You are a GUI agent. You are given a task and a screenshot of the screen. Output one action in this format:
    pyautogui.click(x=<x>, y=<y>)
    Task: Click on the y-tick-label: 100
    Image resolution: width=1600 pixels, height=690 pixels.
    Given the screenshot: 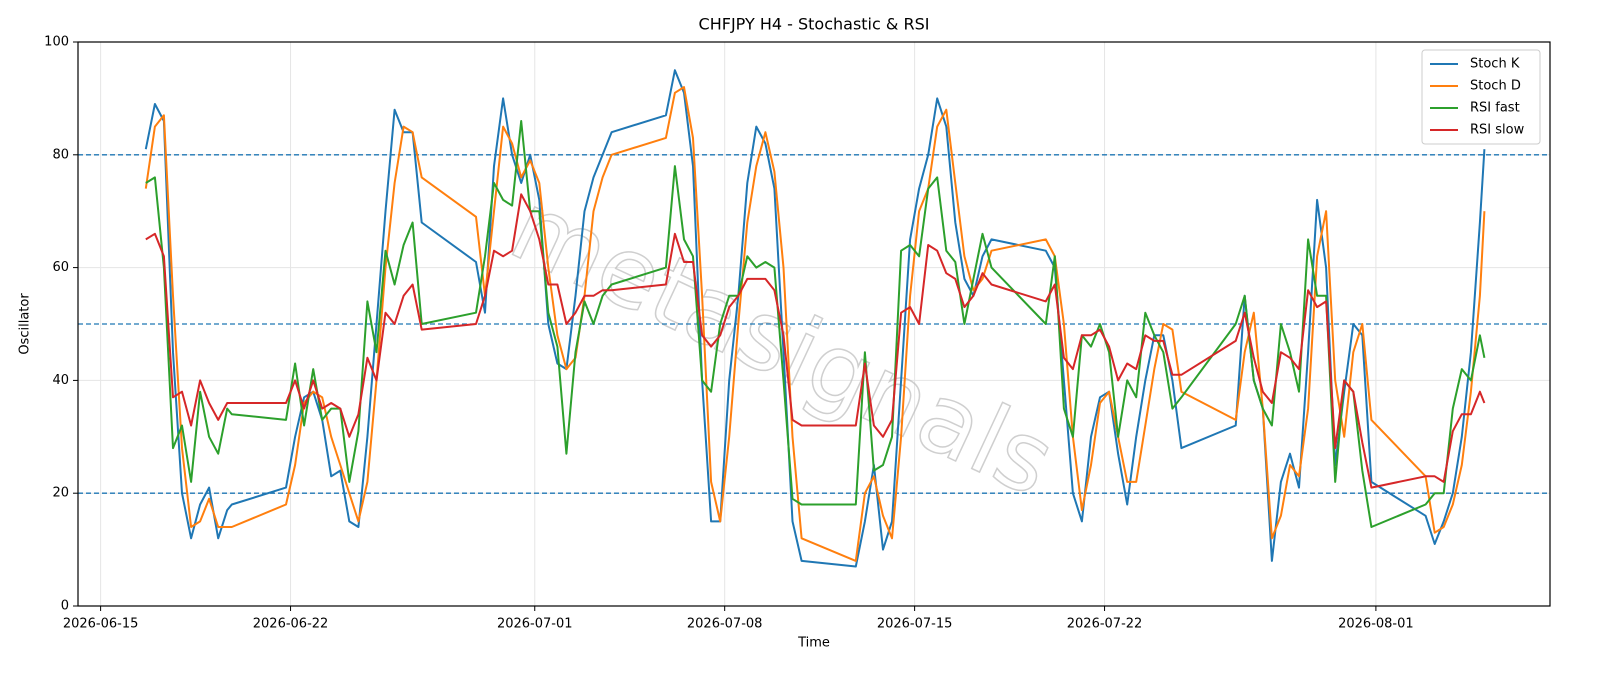 What is the action you would take?
    pyautogui.click(x=56, y=42)
    